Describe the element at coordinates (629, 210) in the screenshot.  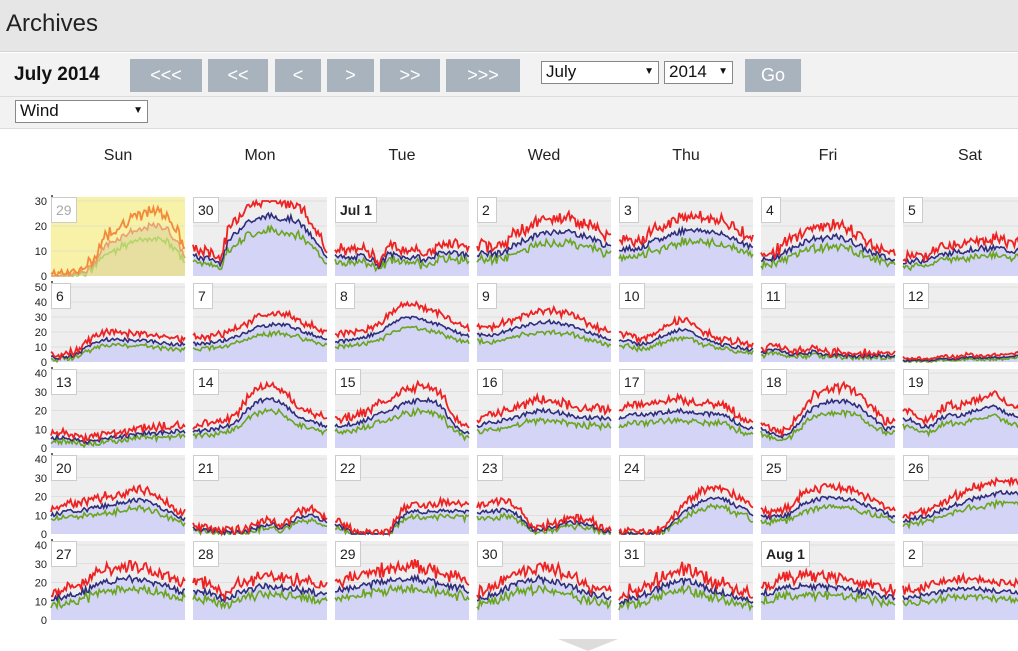
I see `day-number-label: 3` at that location.